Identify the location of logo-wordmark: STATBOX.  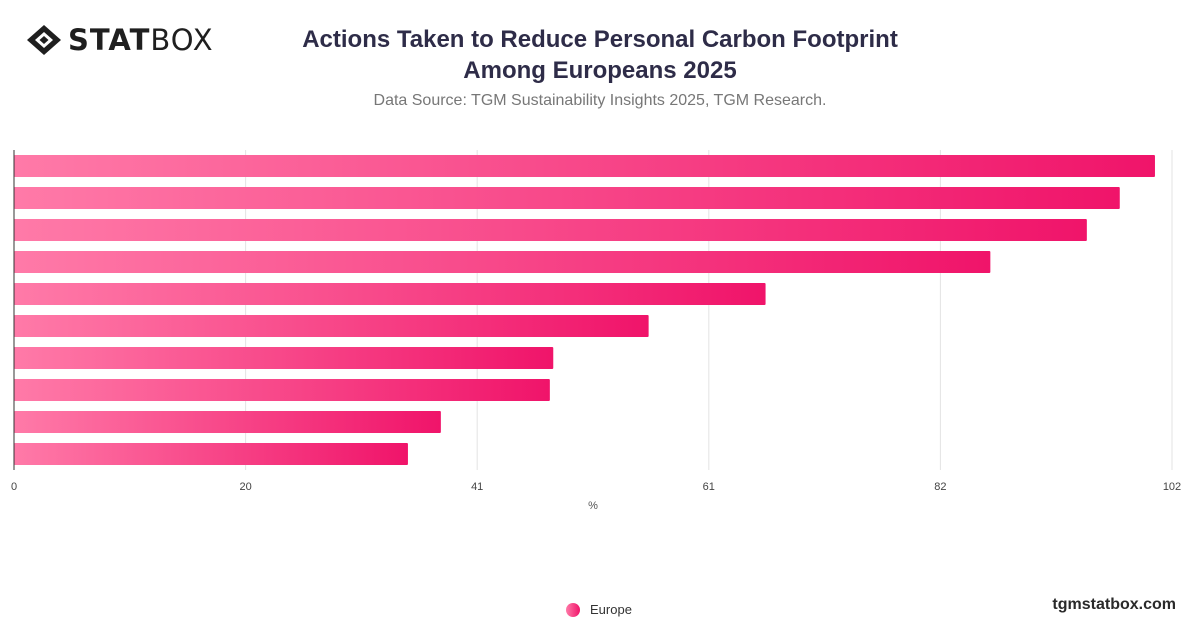
(141, 40).